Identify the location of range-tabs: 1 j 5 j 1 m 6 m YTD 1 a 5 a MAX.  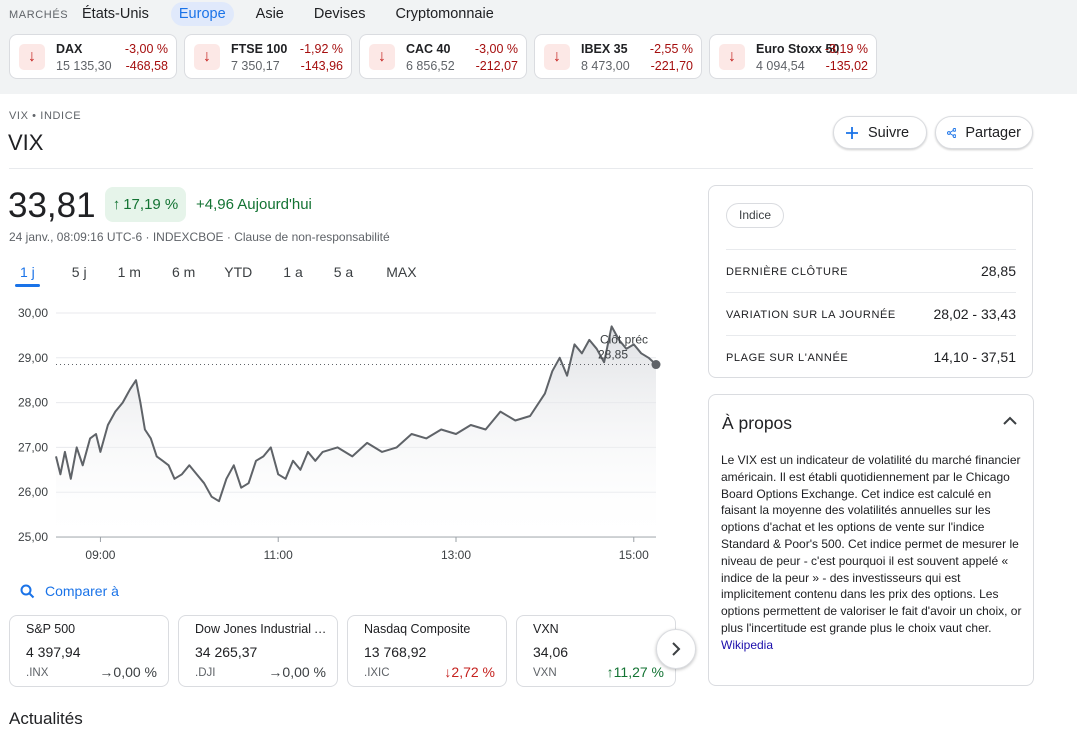
(216, 275).